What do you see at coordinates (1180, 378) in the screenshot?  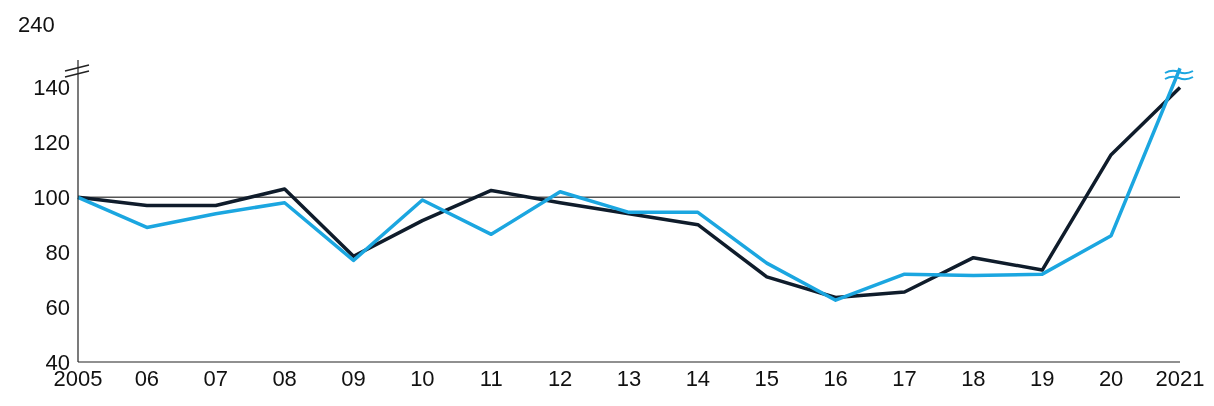 I see `x-tick-label: 2021` at bounding box center [1180, 378].